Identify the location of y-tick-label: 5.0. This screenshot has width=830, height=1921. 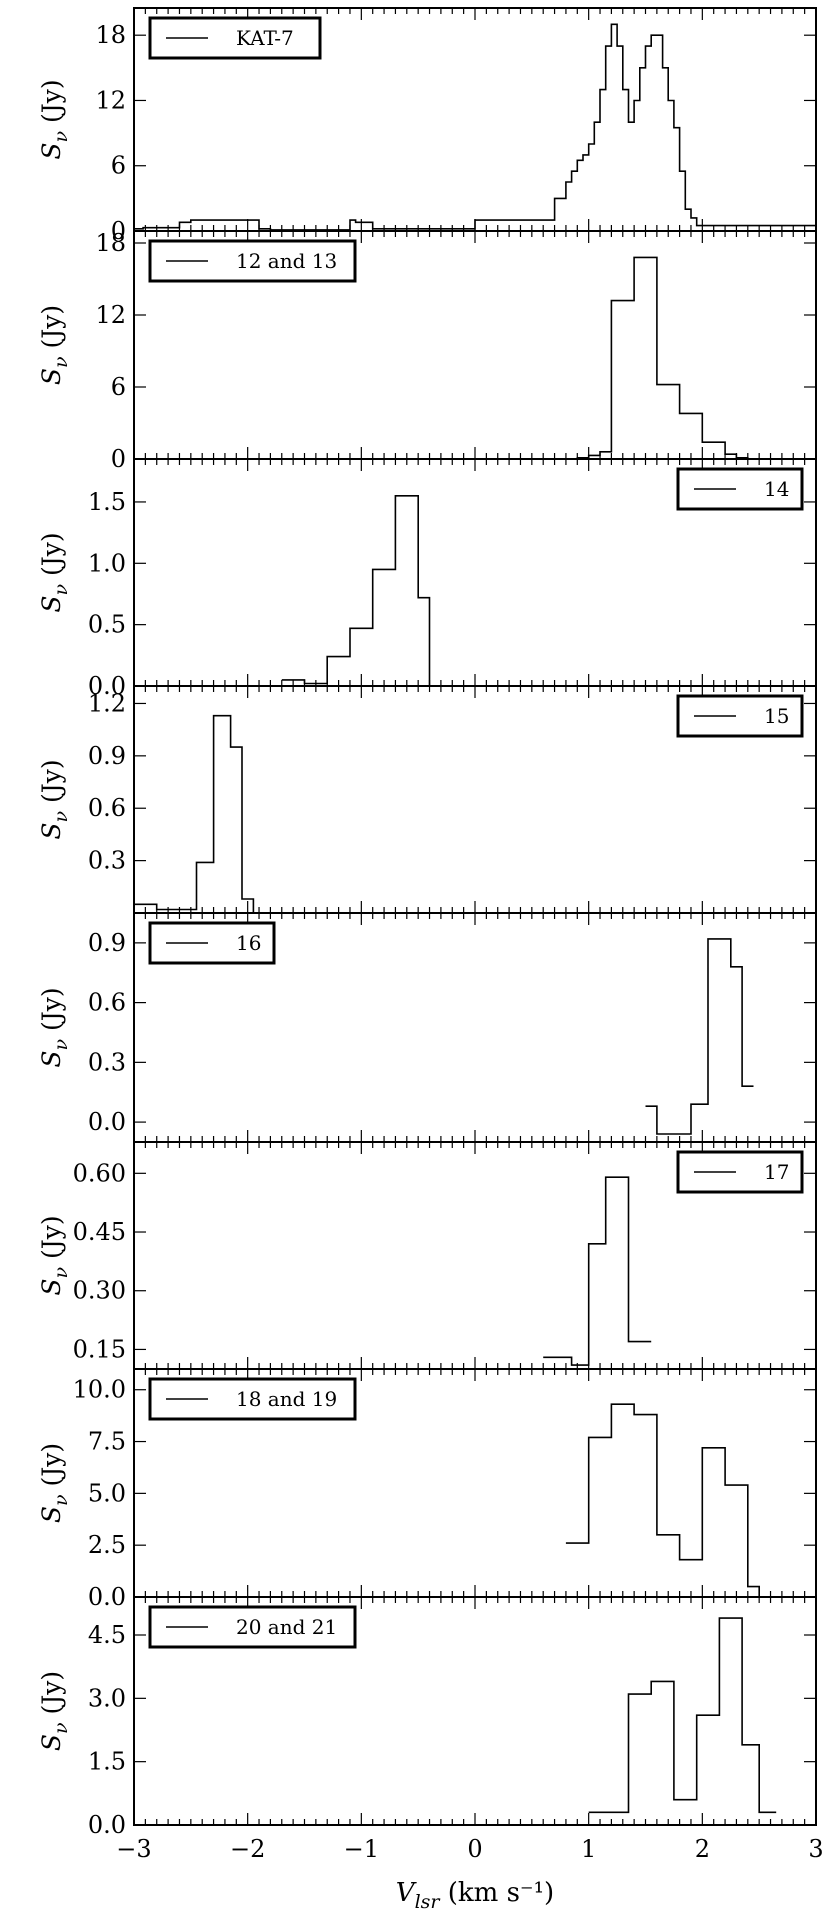
(107, 1493).